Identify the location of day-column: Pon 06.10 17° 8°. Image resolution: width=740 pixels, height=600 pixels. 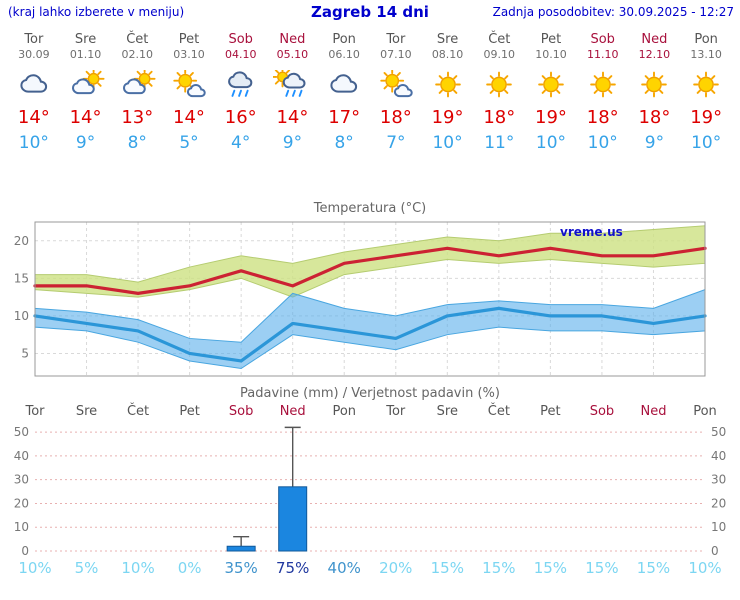
(344, 92).